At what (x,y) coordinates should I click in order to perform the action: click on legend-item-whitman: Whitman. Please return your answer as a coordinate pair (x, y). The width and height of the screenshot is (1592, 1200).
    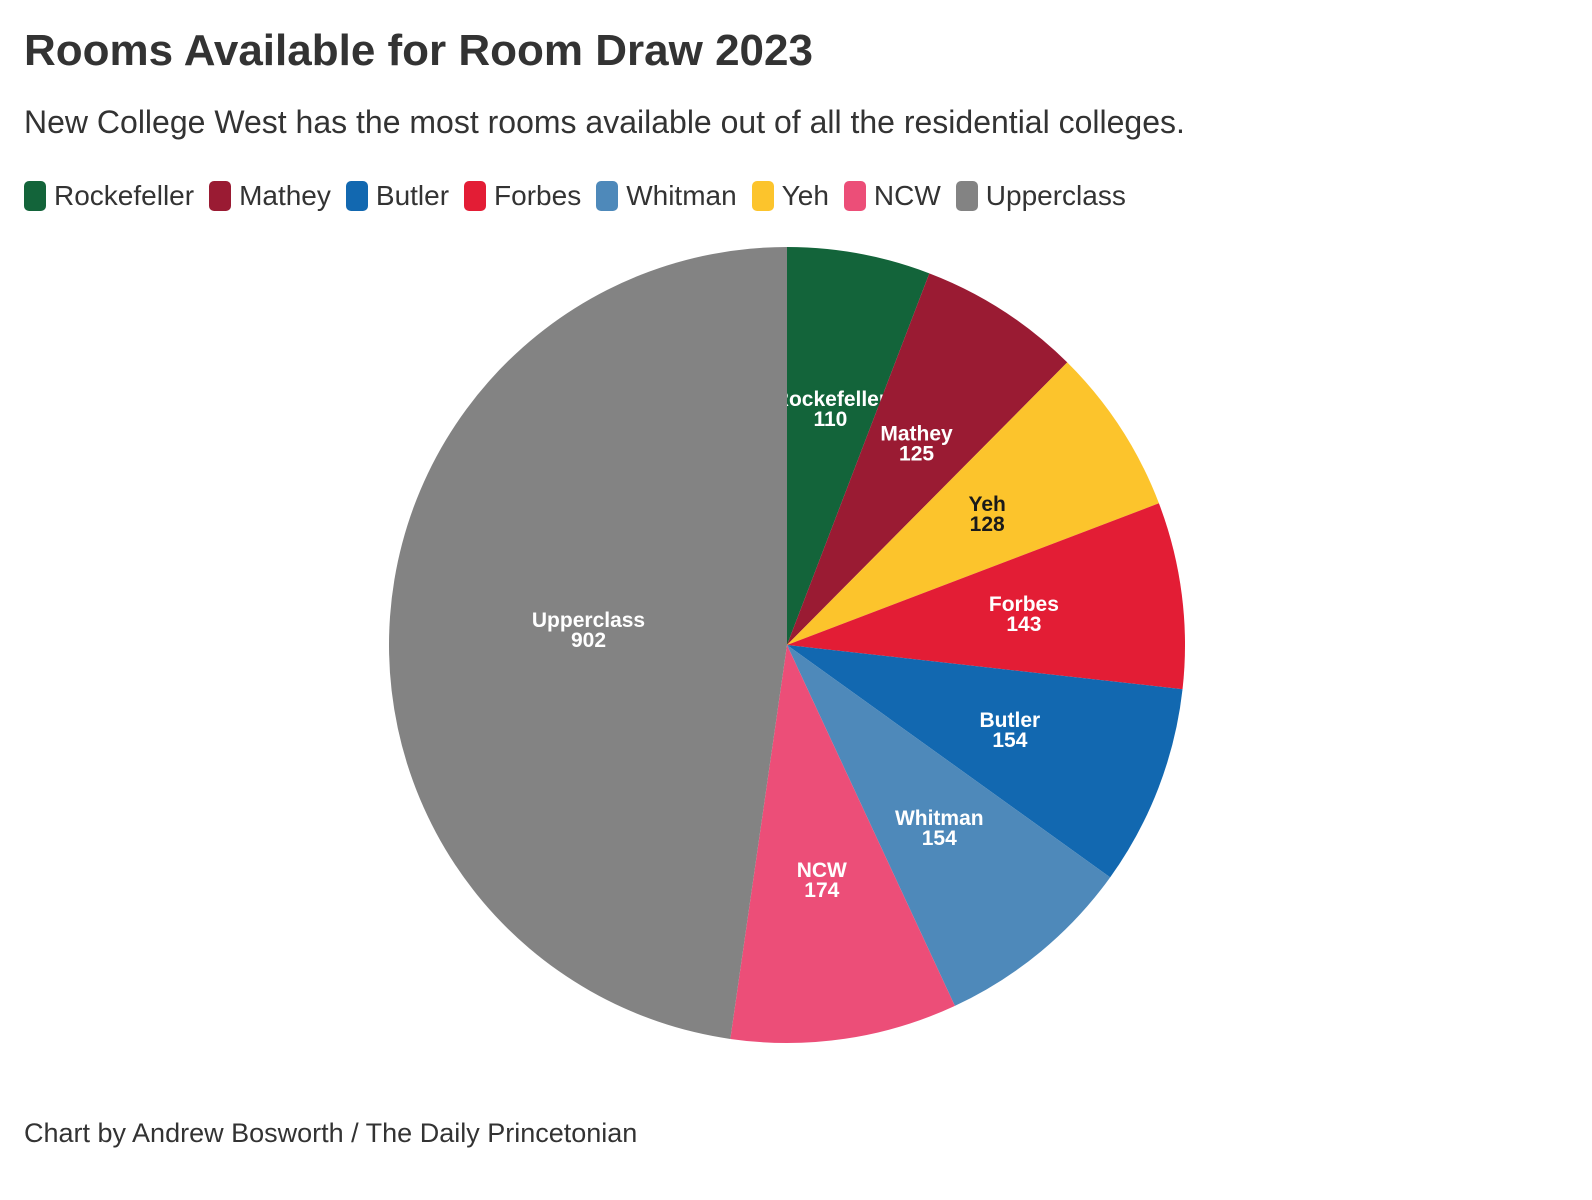
    Looking at the image, I should click on (666, 196).